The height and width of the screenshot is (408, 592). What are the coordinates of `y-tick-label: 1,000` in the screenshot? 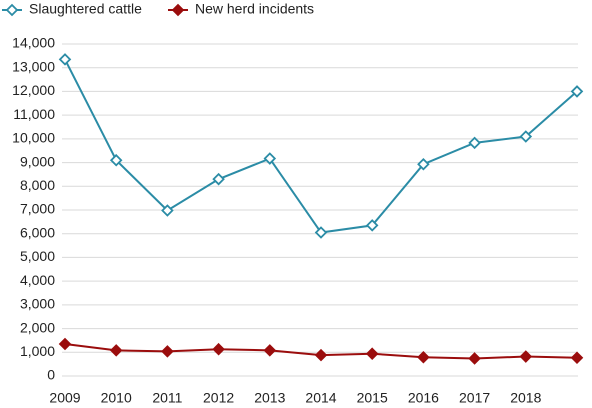 It's located at (37, 351).